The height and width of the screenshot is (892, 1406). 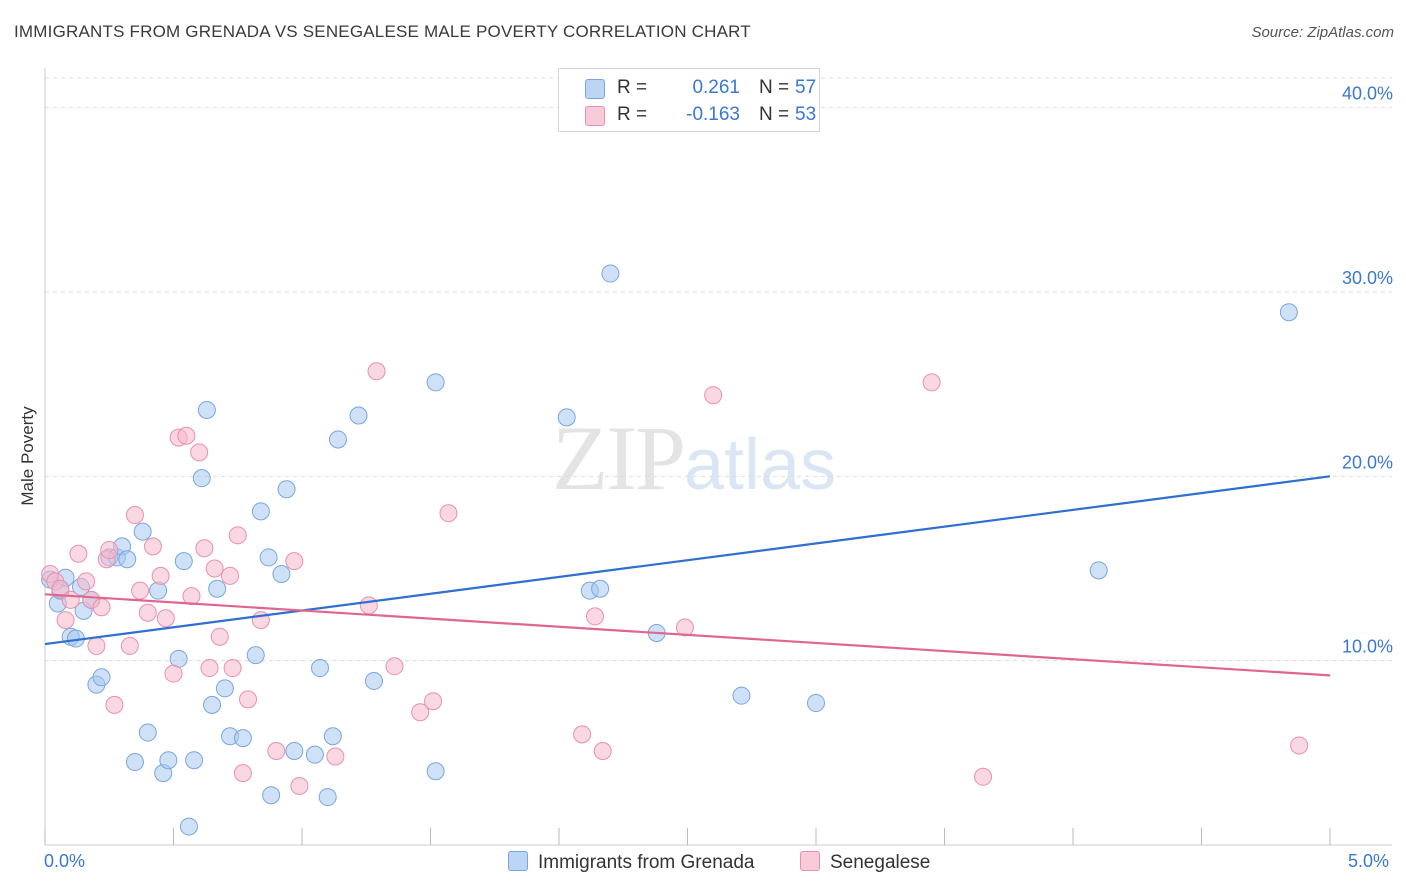 I want to click on n-value: 57, so click(x=806, y=87).